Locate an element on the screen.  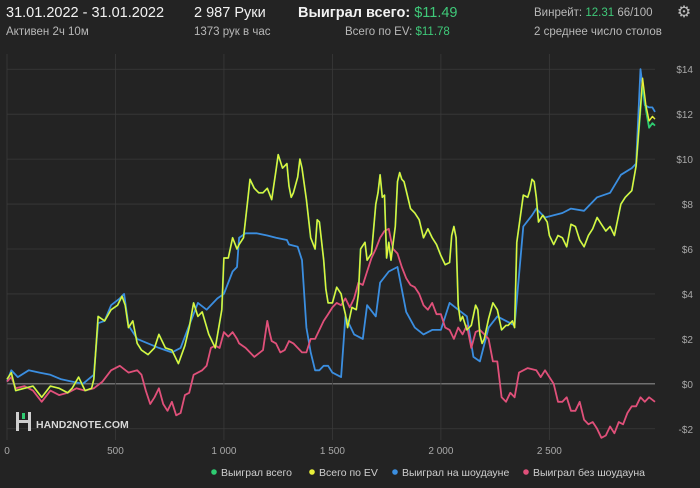
y-tick-label: -$2 is located at coordinates (686, 430).